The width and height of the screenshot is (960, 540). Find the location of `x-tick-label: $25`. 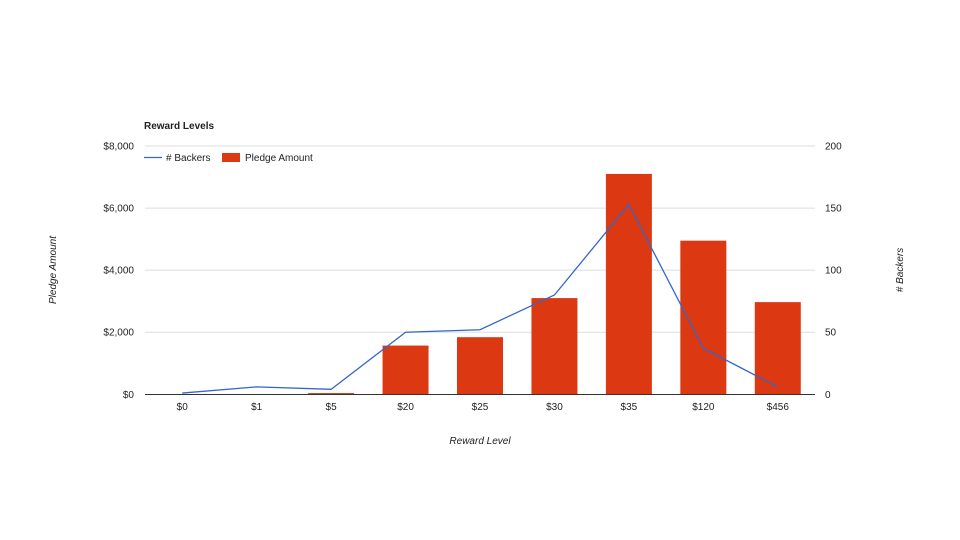

x-tick-label: $25 is located at coordinates (480, 407).